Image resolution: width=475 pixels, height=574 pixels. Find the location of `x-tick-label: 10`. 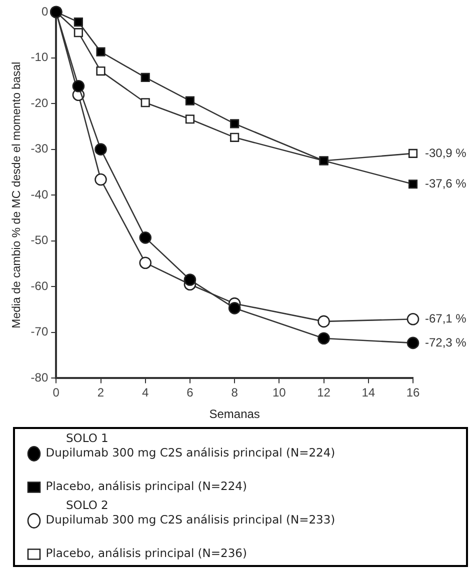

x-tick-label: 10 is located at coordinates (279, 393).